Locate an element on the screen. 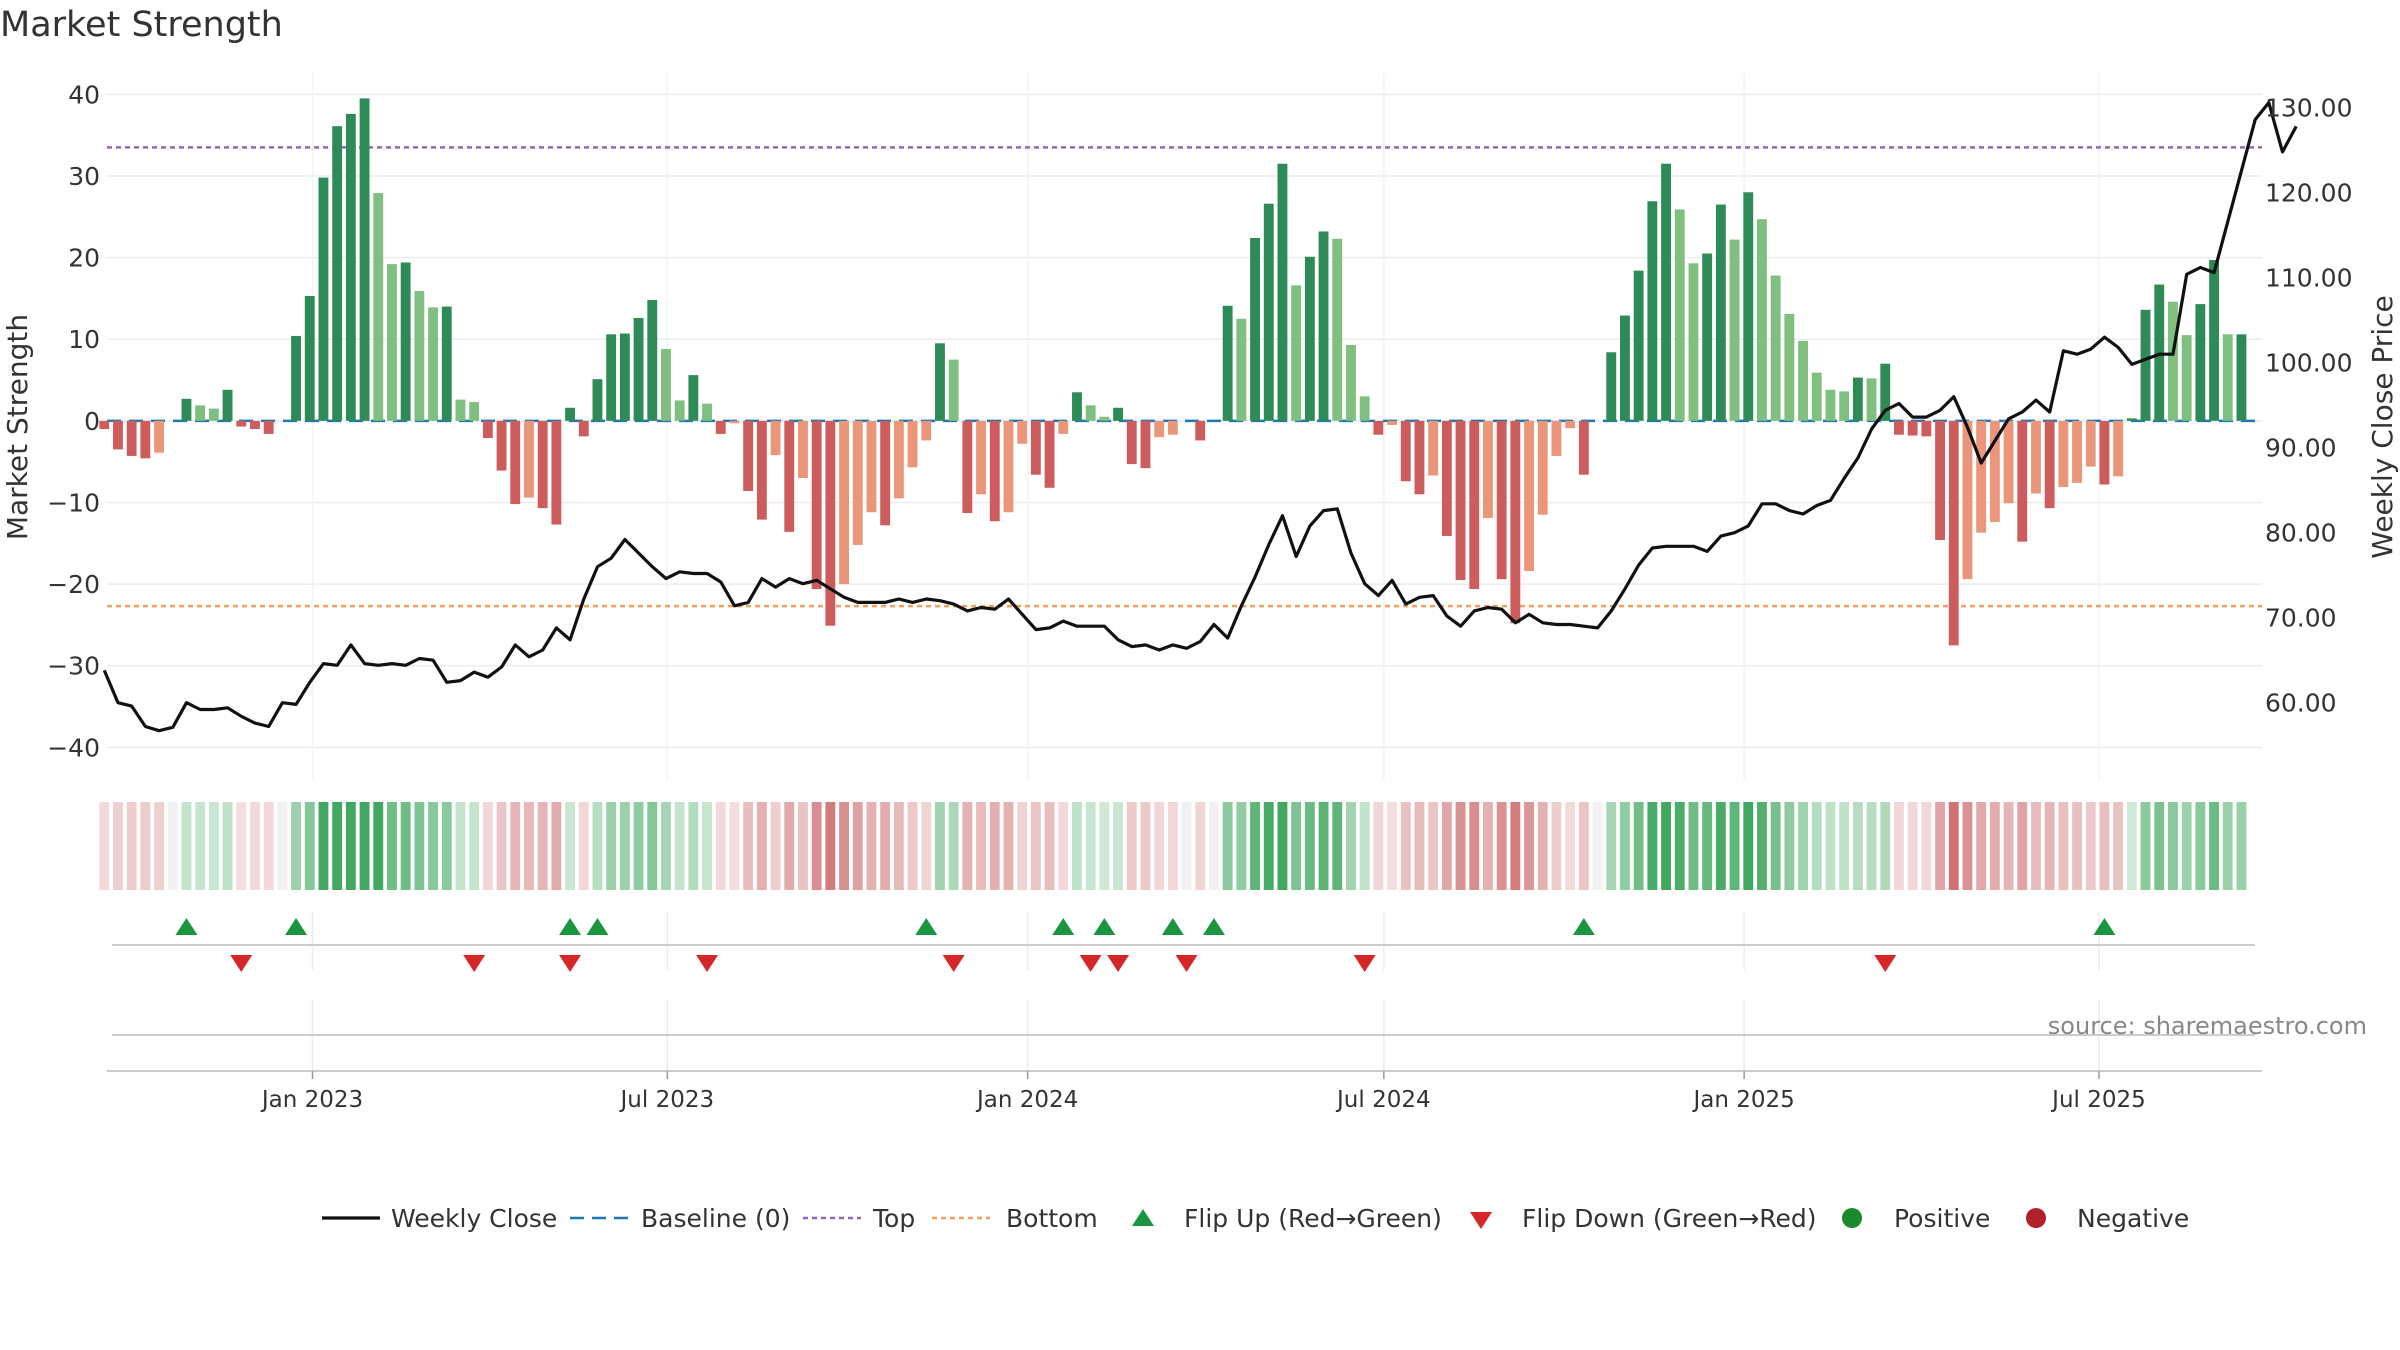  y-tick-label: 30 is located at coordinates (84, 176).